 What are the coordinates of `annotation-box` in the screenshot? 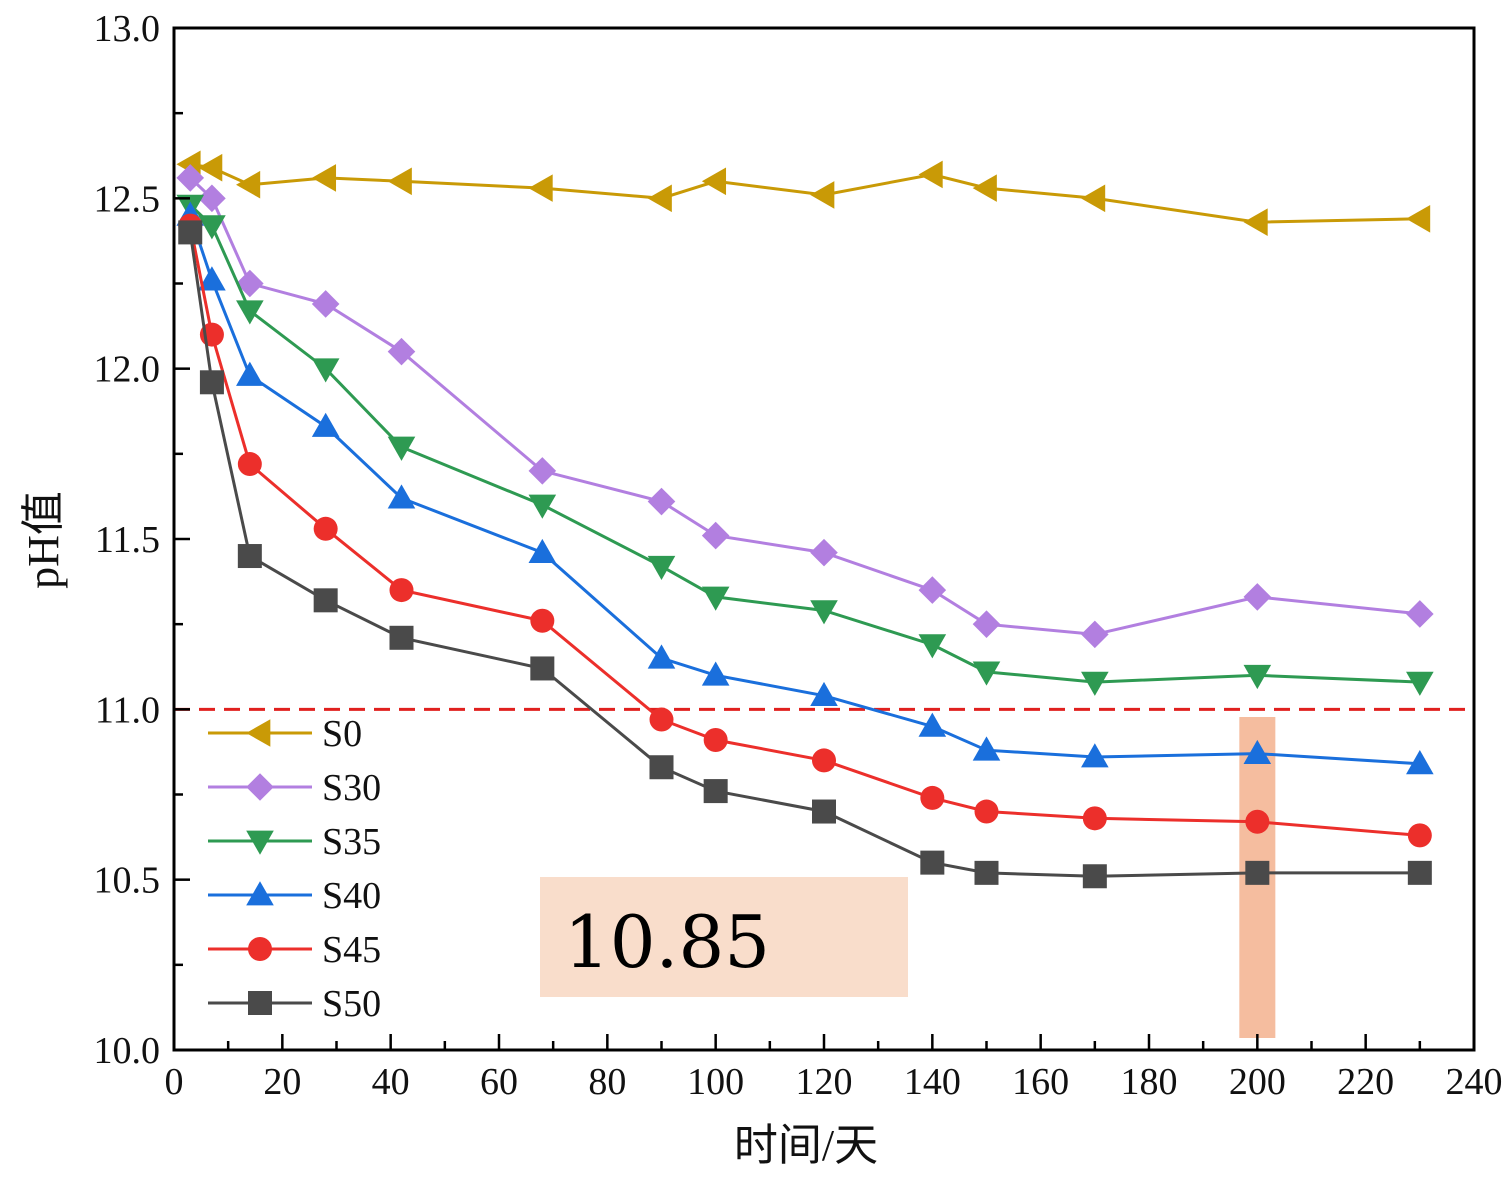 It's located at (724, 937).